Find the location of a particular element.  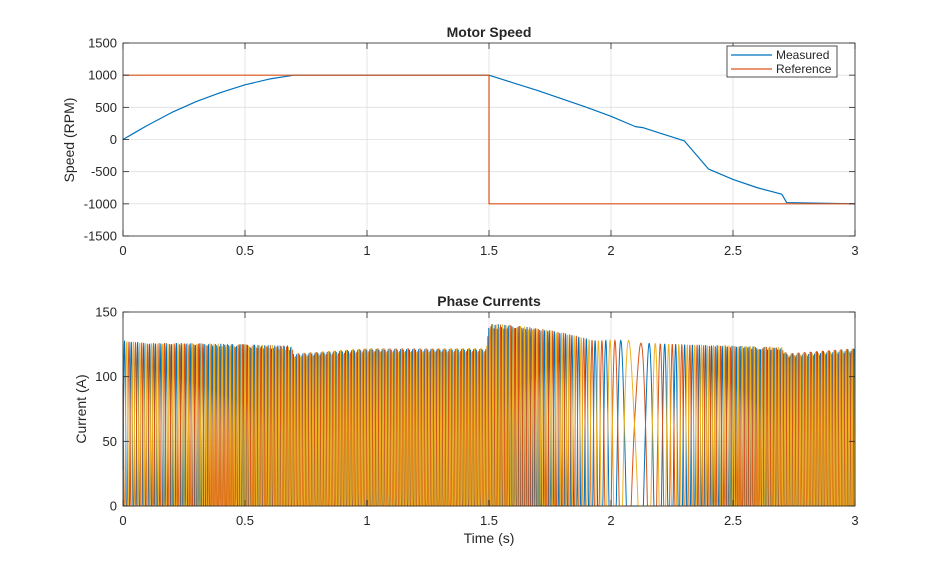

current-xtick-label: 0 is located at coordinates (122, 520).